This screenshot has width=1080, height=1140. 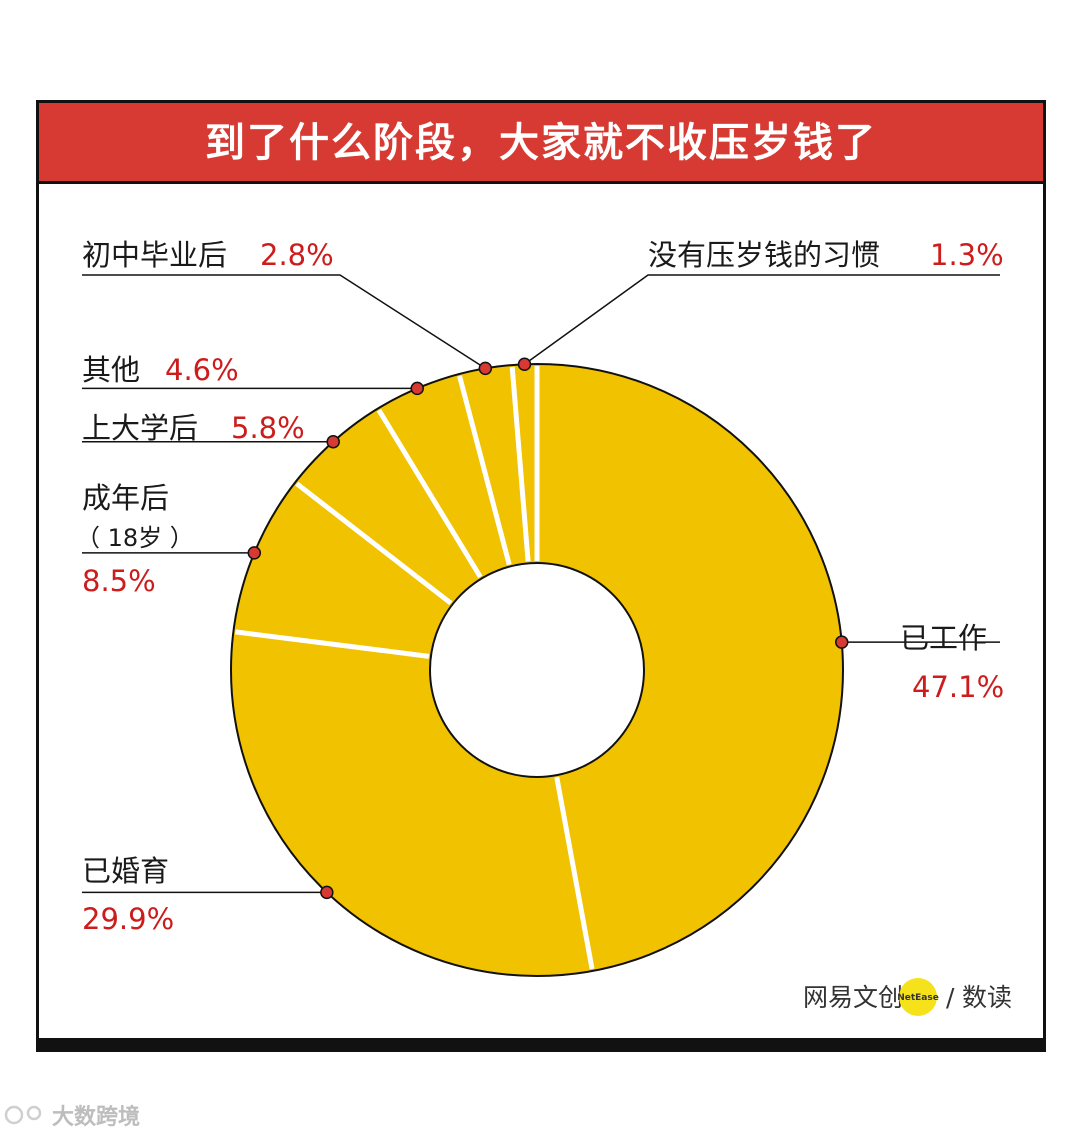 I want to click on bottom-bar, so click(x=541, y=1045).